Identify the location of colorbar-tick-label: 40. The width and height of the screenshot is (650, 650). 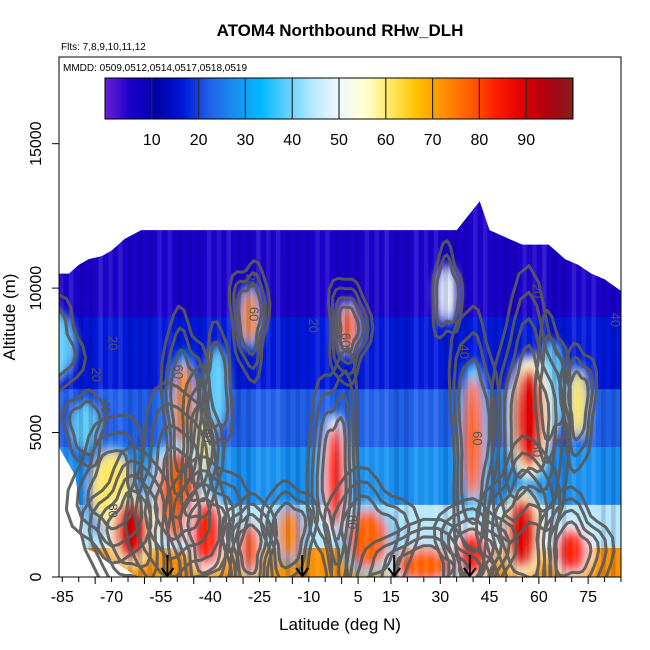
(292, 140).